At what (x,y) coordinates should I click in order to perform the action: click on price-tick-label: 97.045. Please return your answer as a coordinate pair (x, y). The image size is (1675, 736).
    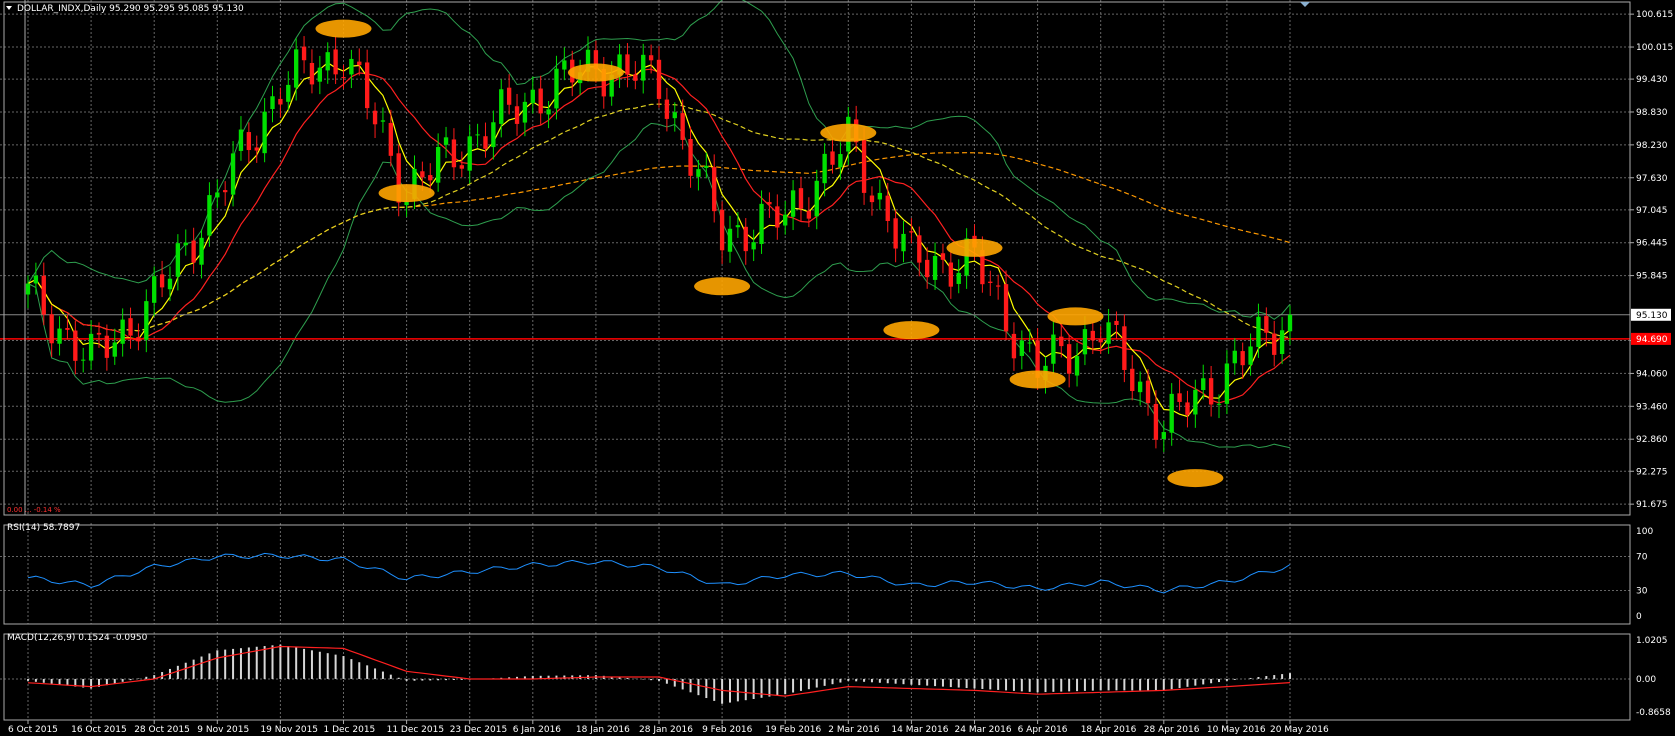
    Looking at the image, I should click on (1652, 211).